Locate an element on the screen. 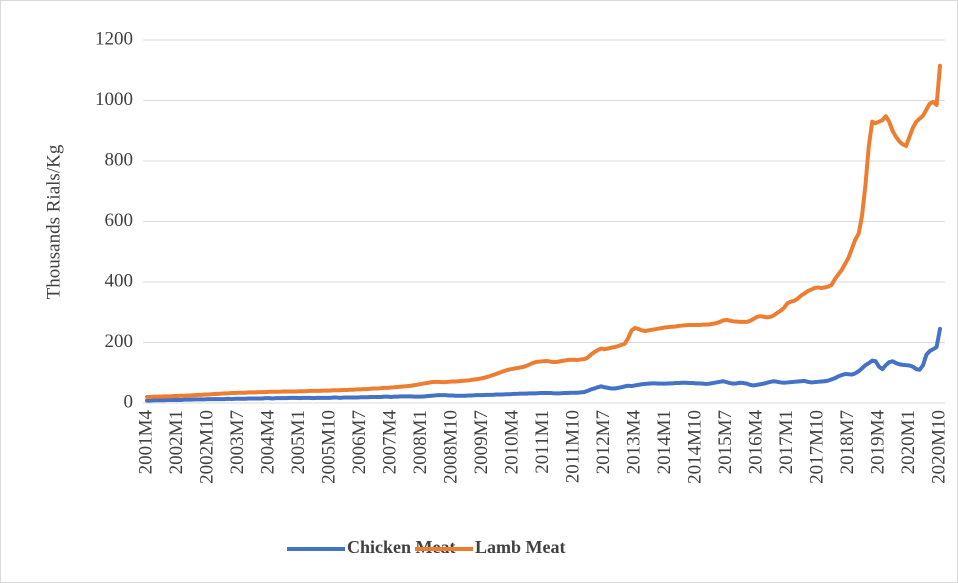 The image size is (958, 583). x-tick-label: 2011M10 is located at coordinates (572, 446).